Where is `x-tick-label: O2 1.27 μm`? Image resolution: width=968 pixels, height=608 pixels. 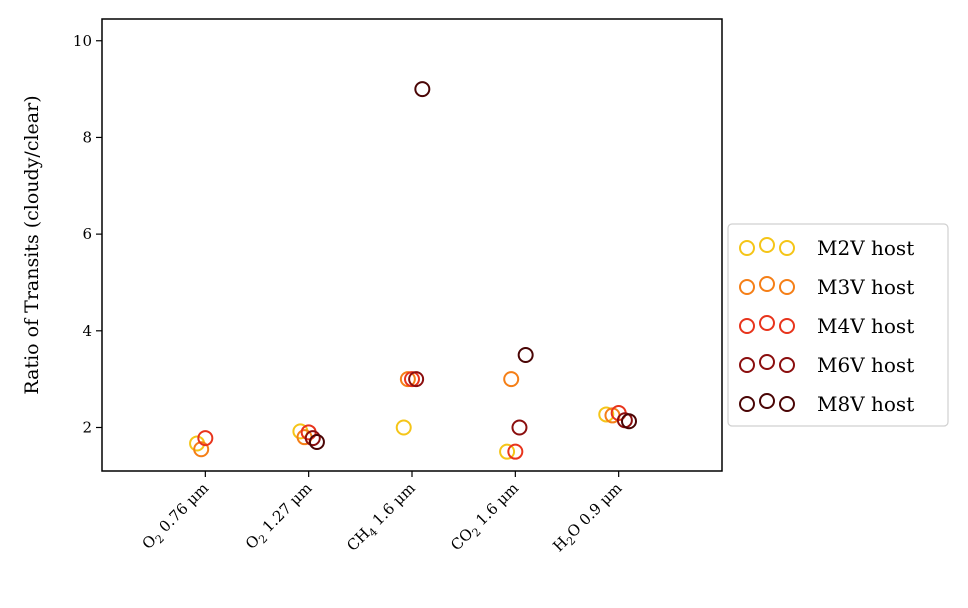 x-tick-label: O2 1.27 μm is located at coordinates (280, 517).